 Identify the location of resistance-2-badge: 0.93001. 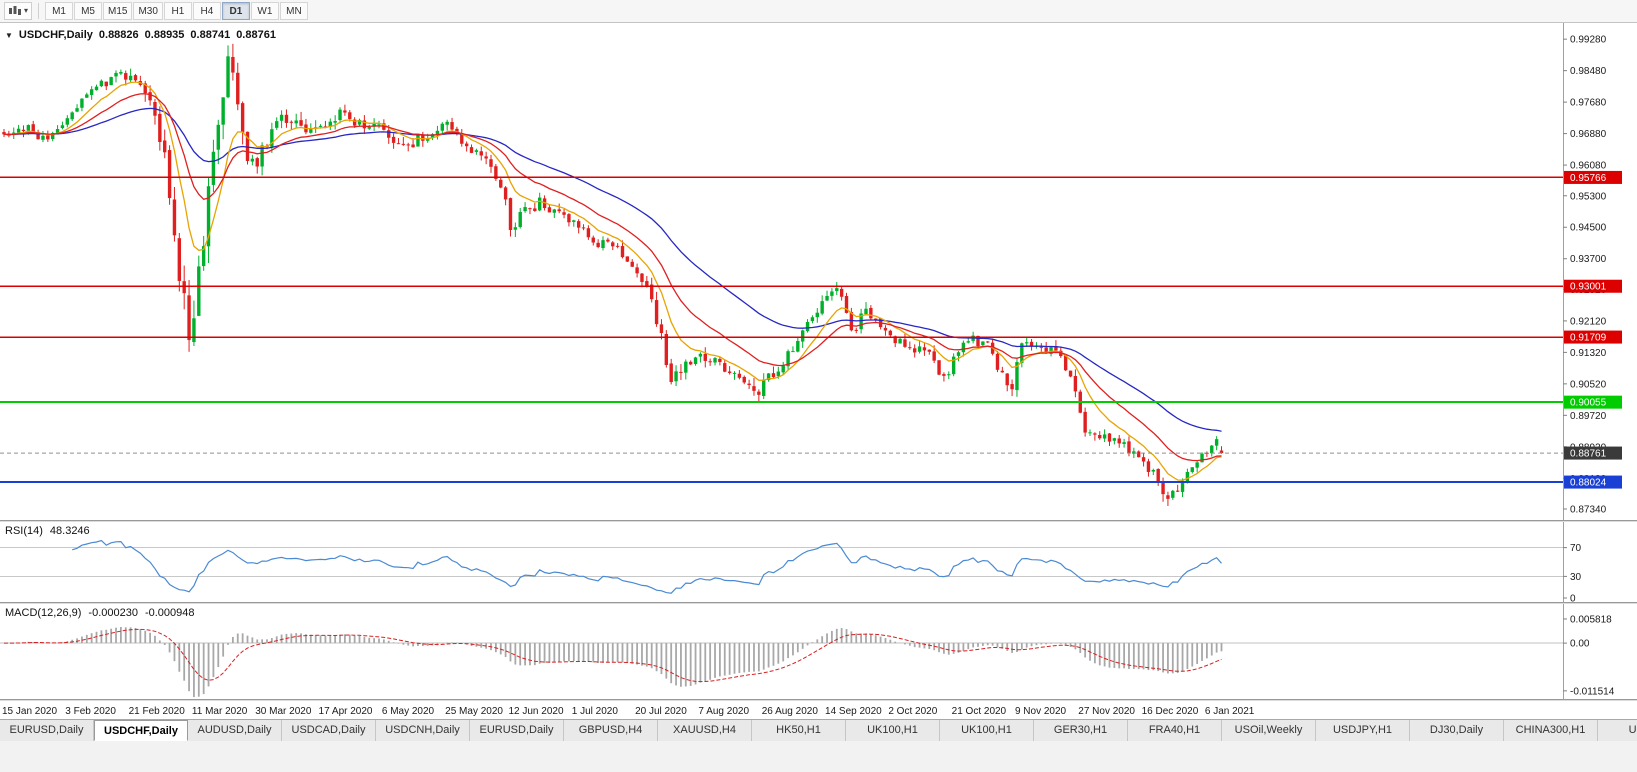
(1593, 286).